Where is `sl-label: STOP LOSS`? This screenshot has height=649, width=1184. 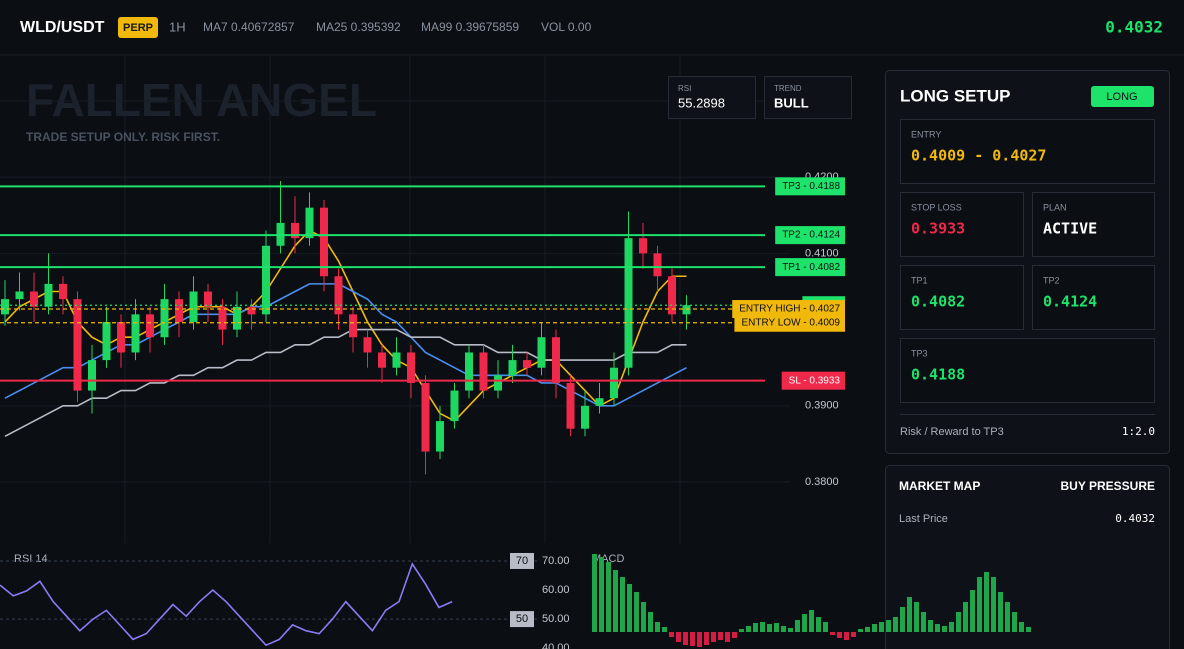 sl-label: STOP LOSS is located at coordinates (936, 207).